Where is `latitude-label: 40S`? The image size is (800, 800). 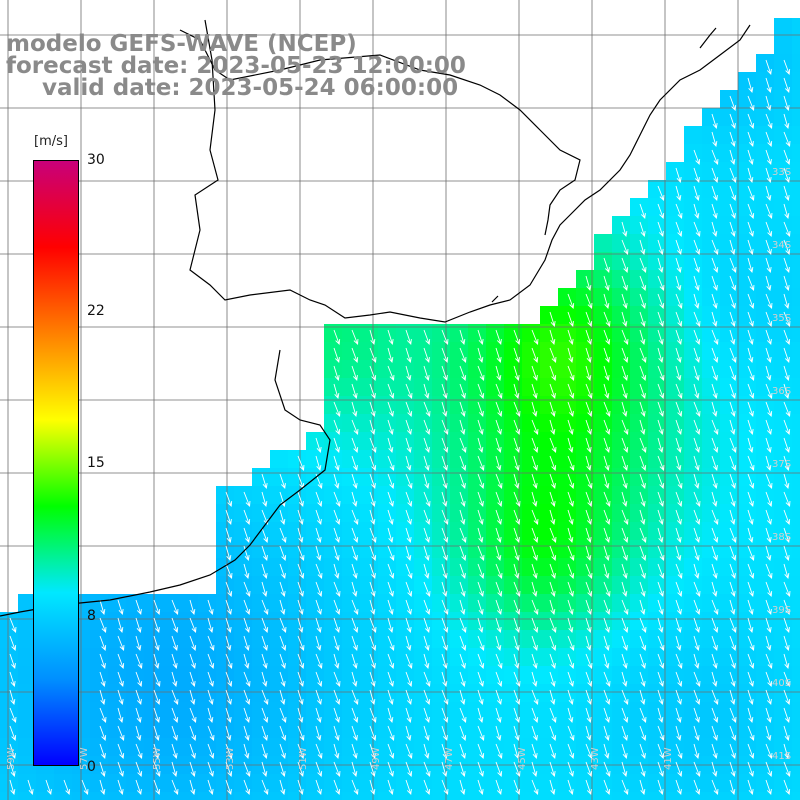 latitude-label: 40S is located at coordinates (781, 683).